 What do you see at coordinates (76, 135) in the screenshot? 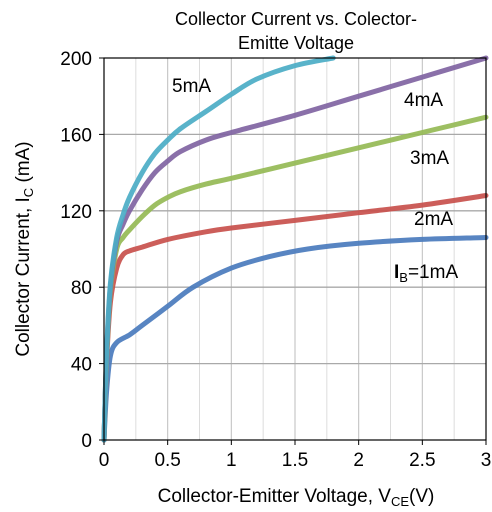
I see `y-tick-label: 160` at bounding box center [76, 135].